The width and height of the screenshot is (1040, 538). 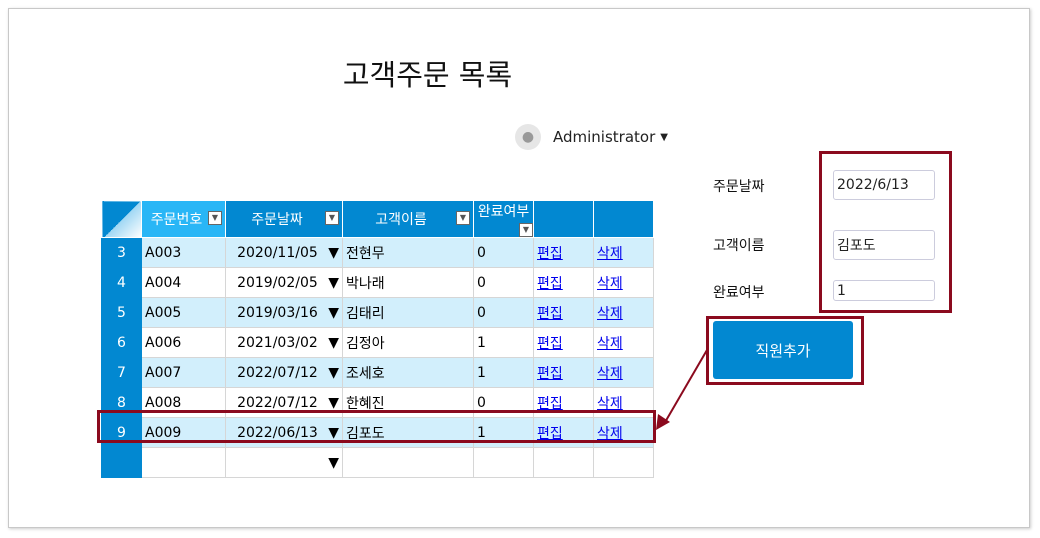 I want to click on highlight-row-box, so click(x=376, y=426).